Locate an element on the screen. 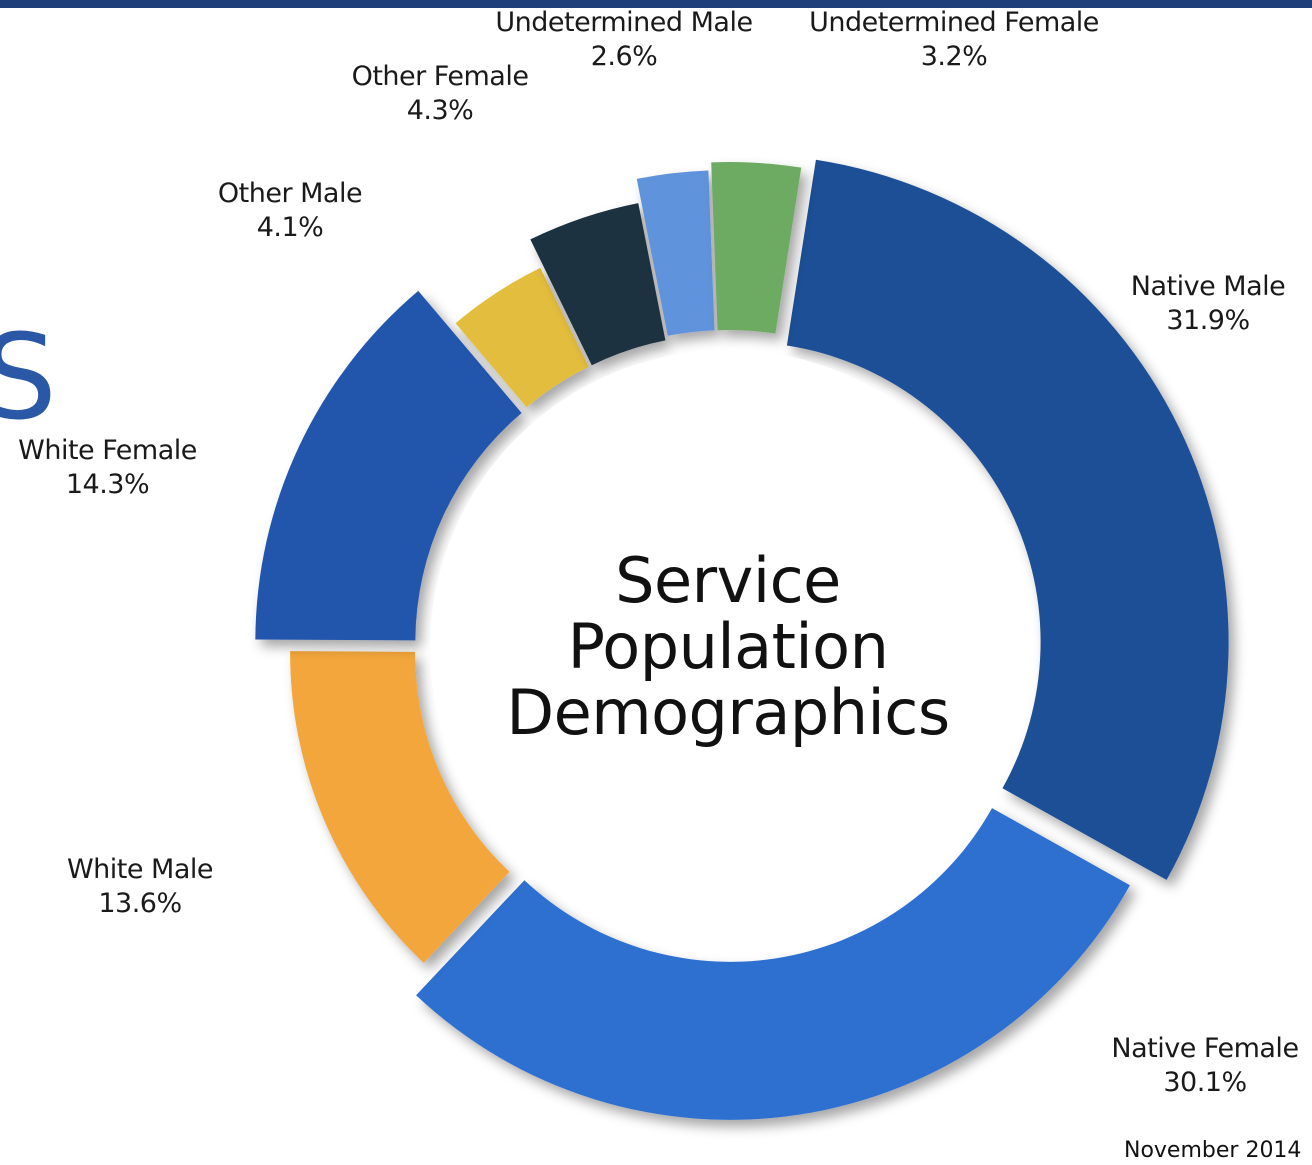 The width and height of the screenshot is (1312, 1165). chart-title-line: Population is located at coordinates (728, 647).